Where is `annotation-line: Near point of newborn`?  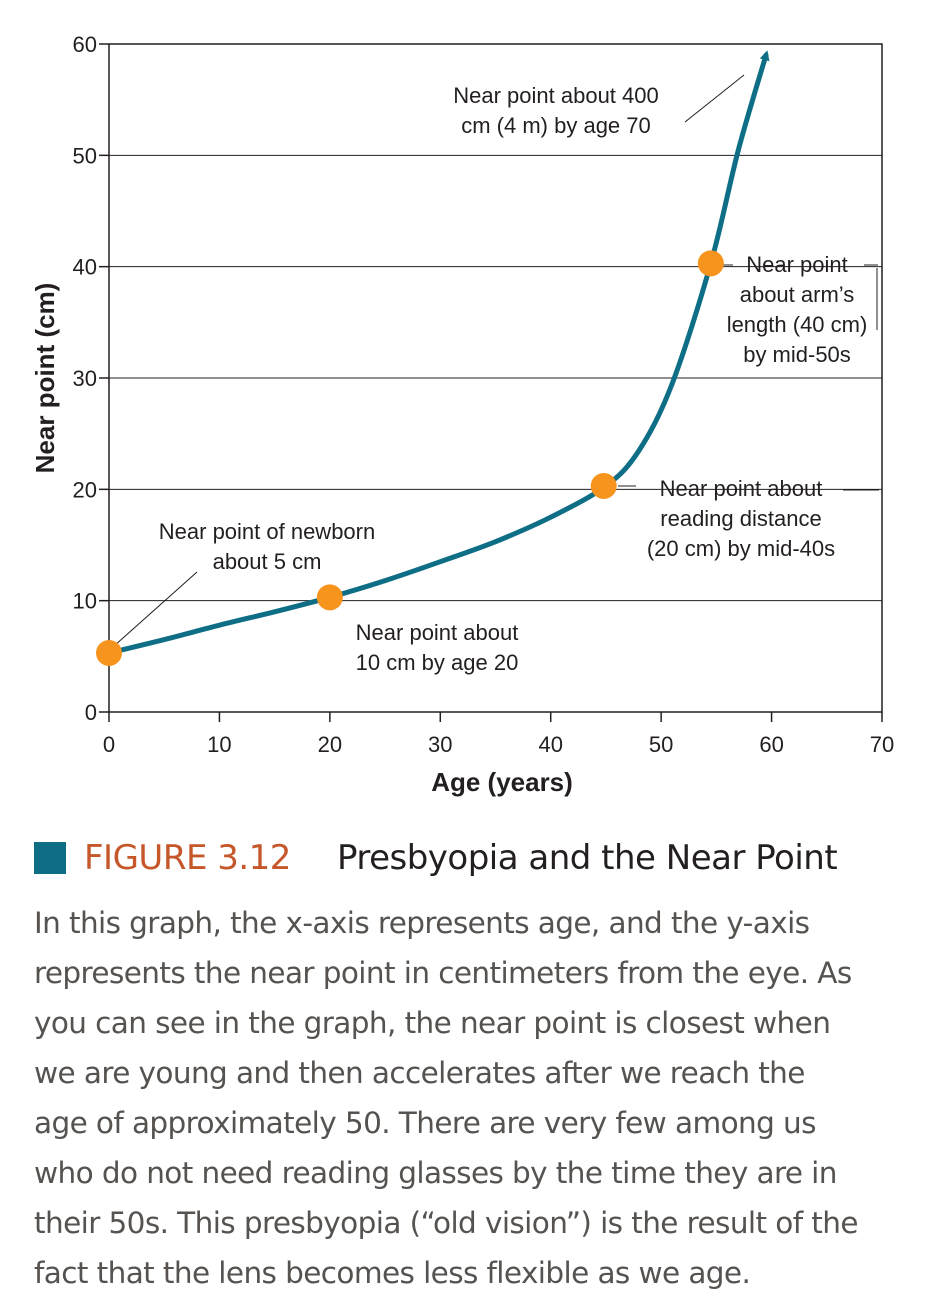
annotation-line: Near point of newborn is located at coordinates (267, 531).